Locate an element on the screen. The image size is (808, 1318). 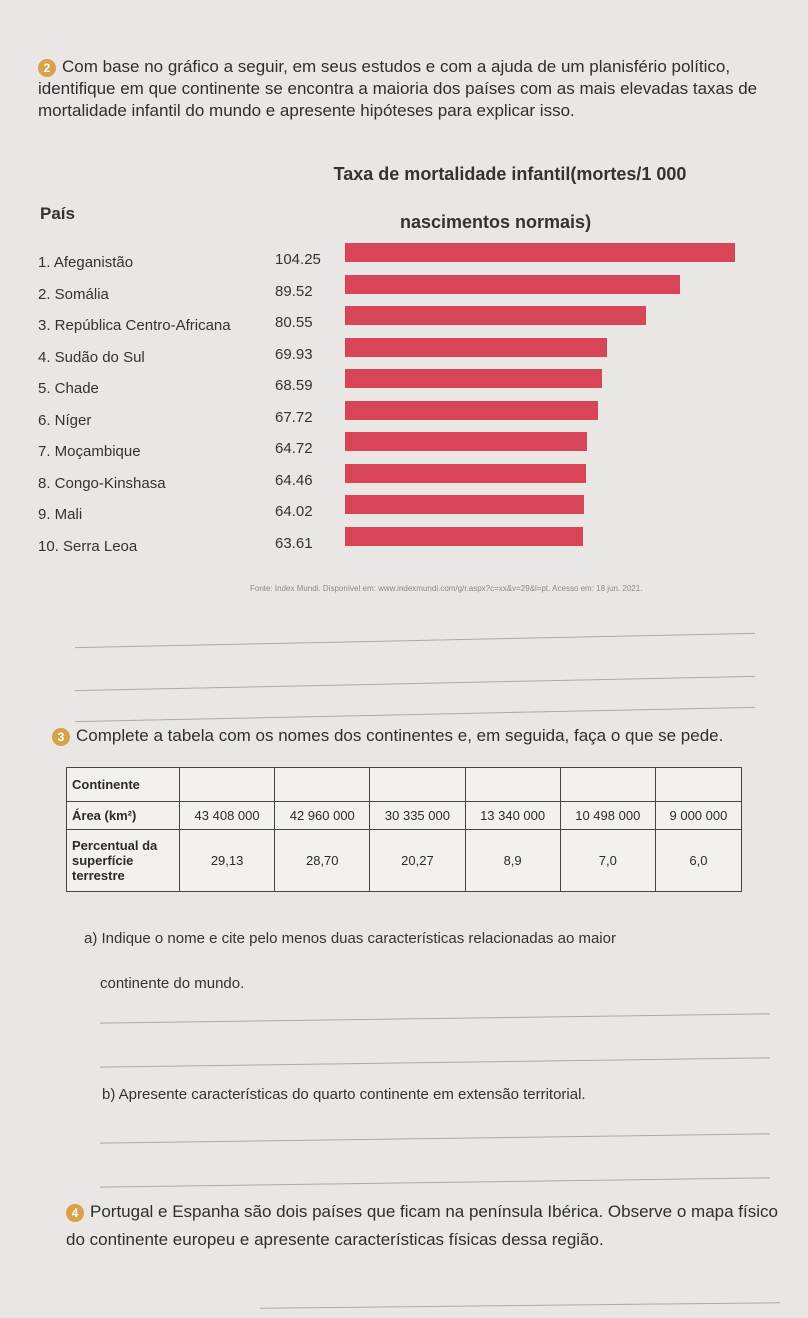
table-cell: 9 000 000 is located at coordinates (698, 815).